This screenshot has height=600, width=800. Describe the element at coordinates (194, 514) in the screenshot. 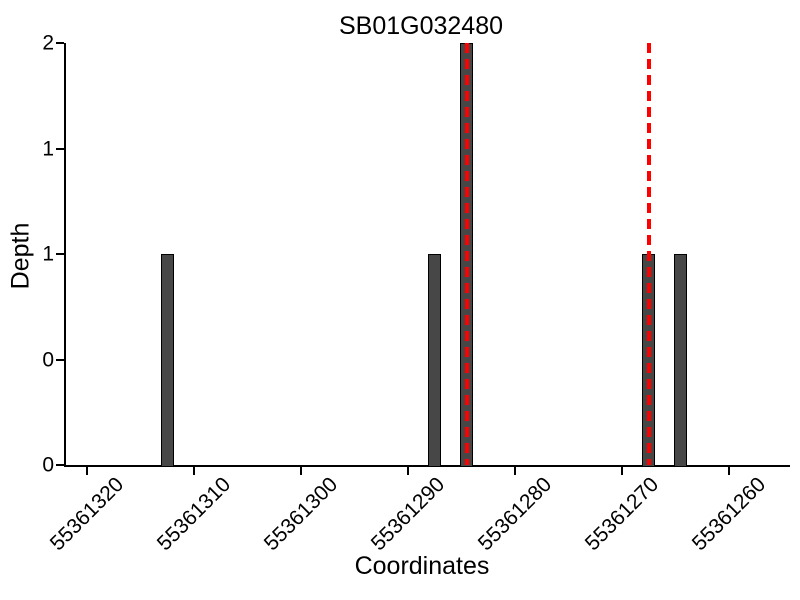

I see `x-tick-label: 55361310` at that location.